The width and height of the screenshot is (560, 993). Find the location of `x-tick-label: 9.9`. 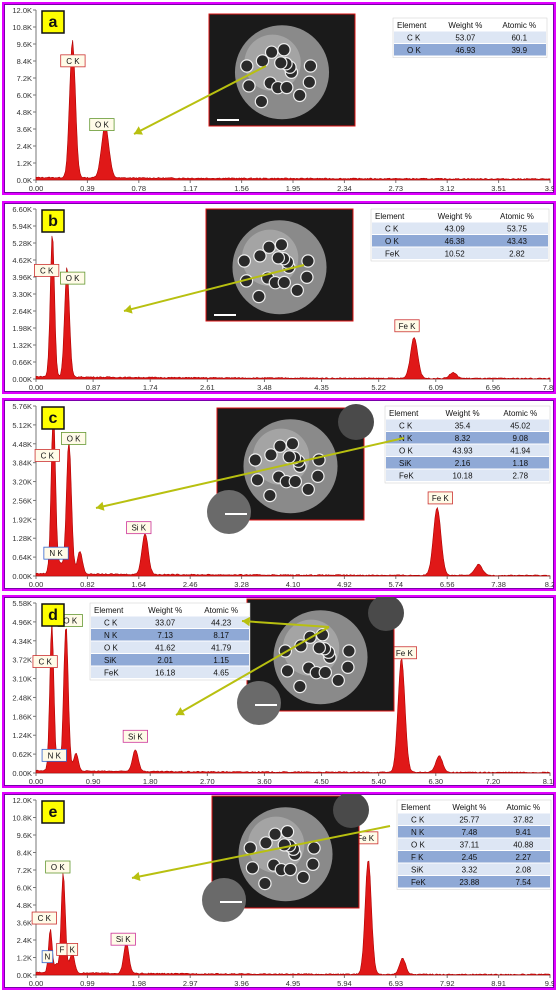

x-tick-label: 9.9 is located at coordinates (549, 983).